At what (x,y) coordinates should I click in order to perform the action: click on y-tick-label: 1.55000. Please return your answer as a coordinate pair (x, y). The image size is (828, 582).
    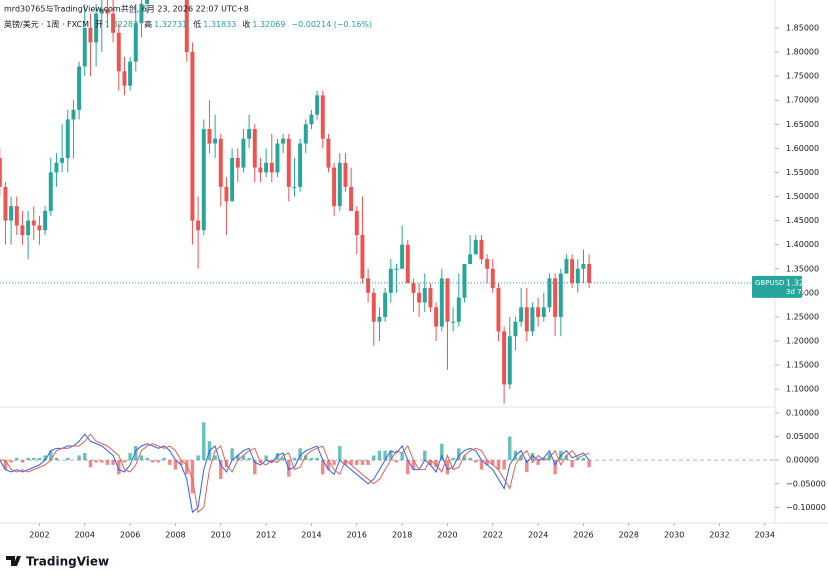
    Looking at the image, I should click on (802, 172).